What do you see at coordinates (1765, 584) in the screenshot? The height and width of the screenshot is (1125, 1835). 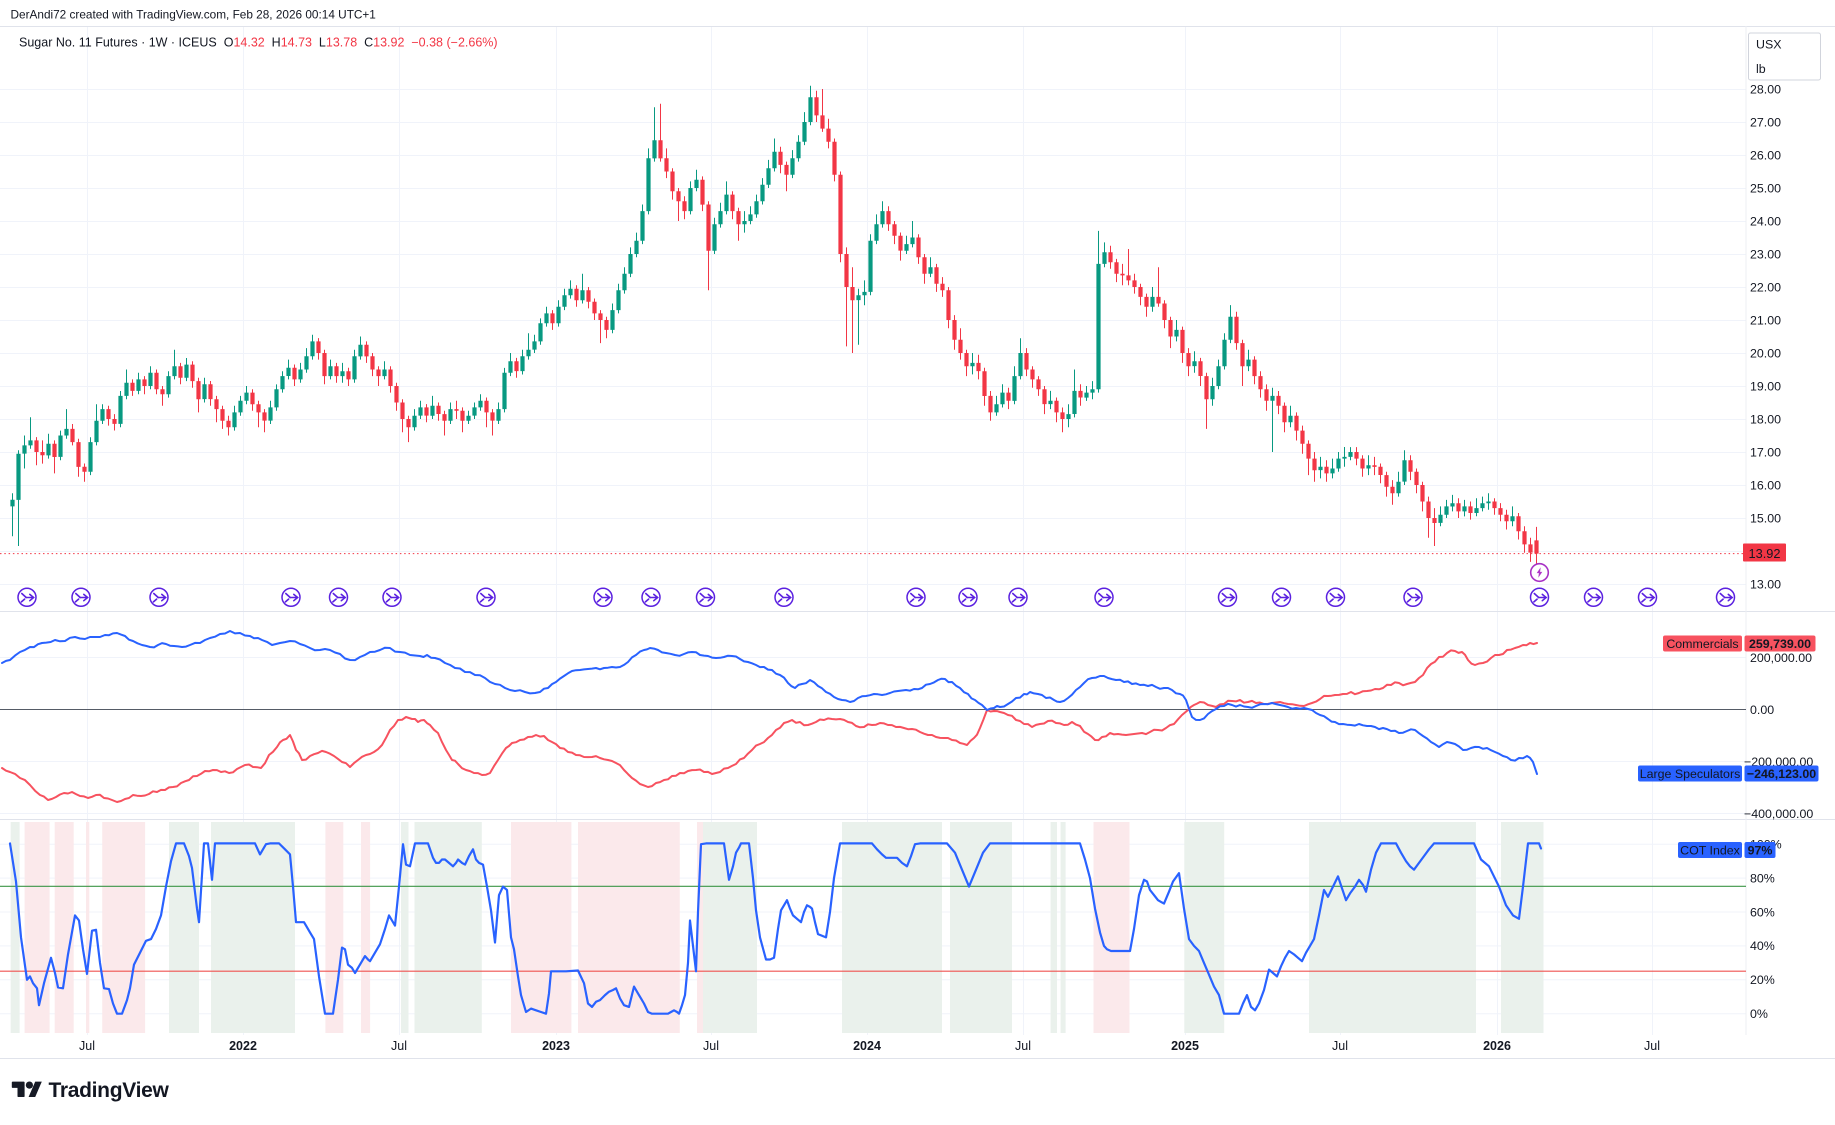 I see `svg-text: 13.00` at bounding box center [1765, 584].